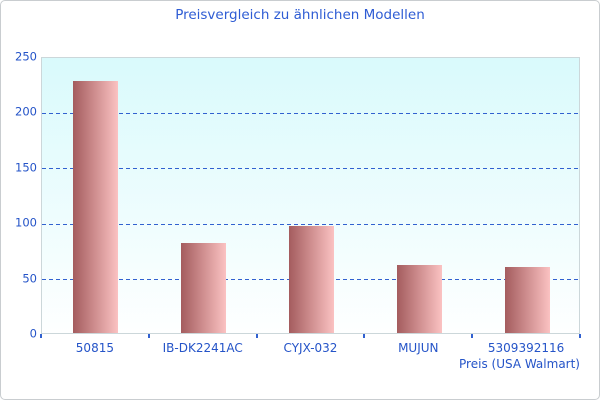 Image resolution: width=600 pixels, height=400 pixels. Describe the element at coordinates (33, 333) in the screenshot. I see `y-tick-label: 0` at that location.